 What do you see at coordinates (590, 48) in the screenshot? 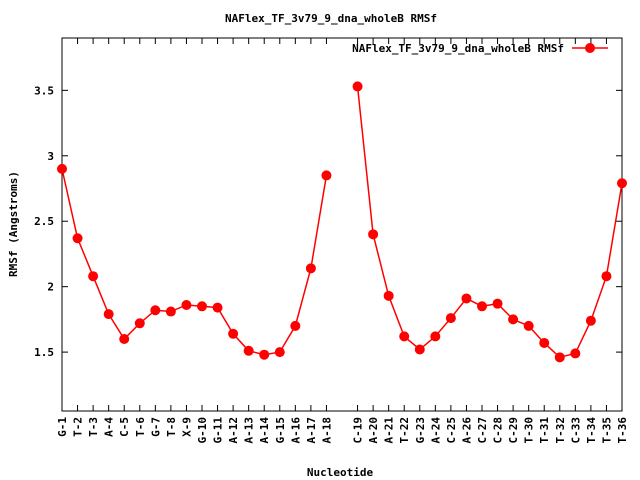
I see `legend-marker` at bounding box center [590, 48].